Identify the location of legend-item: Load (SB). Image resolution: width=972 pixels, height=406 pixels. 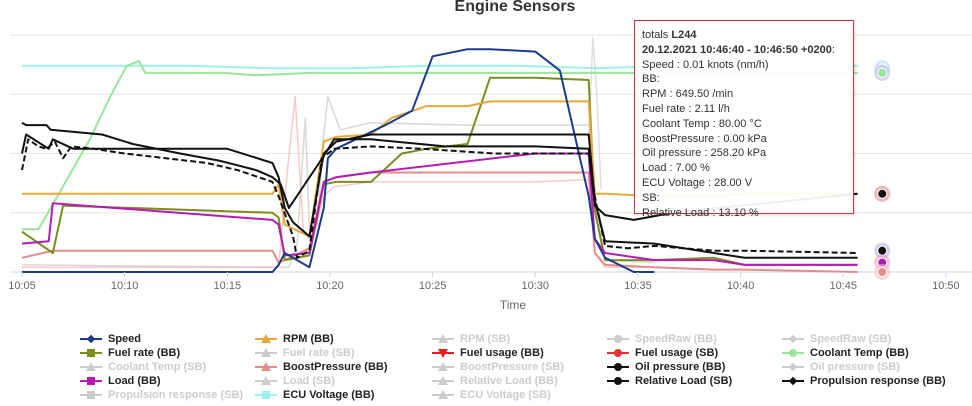
(295, 381).